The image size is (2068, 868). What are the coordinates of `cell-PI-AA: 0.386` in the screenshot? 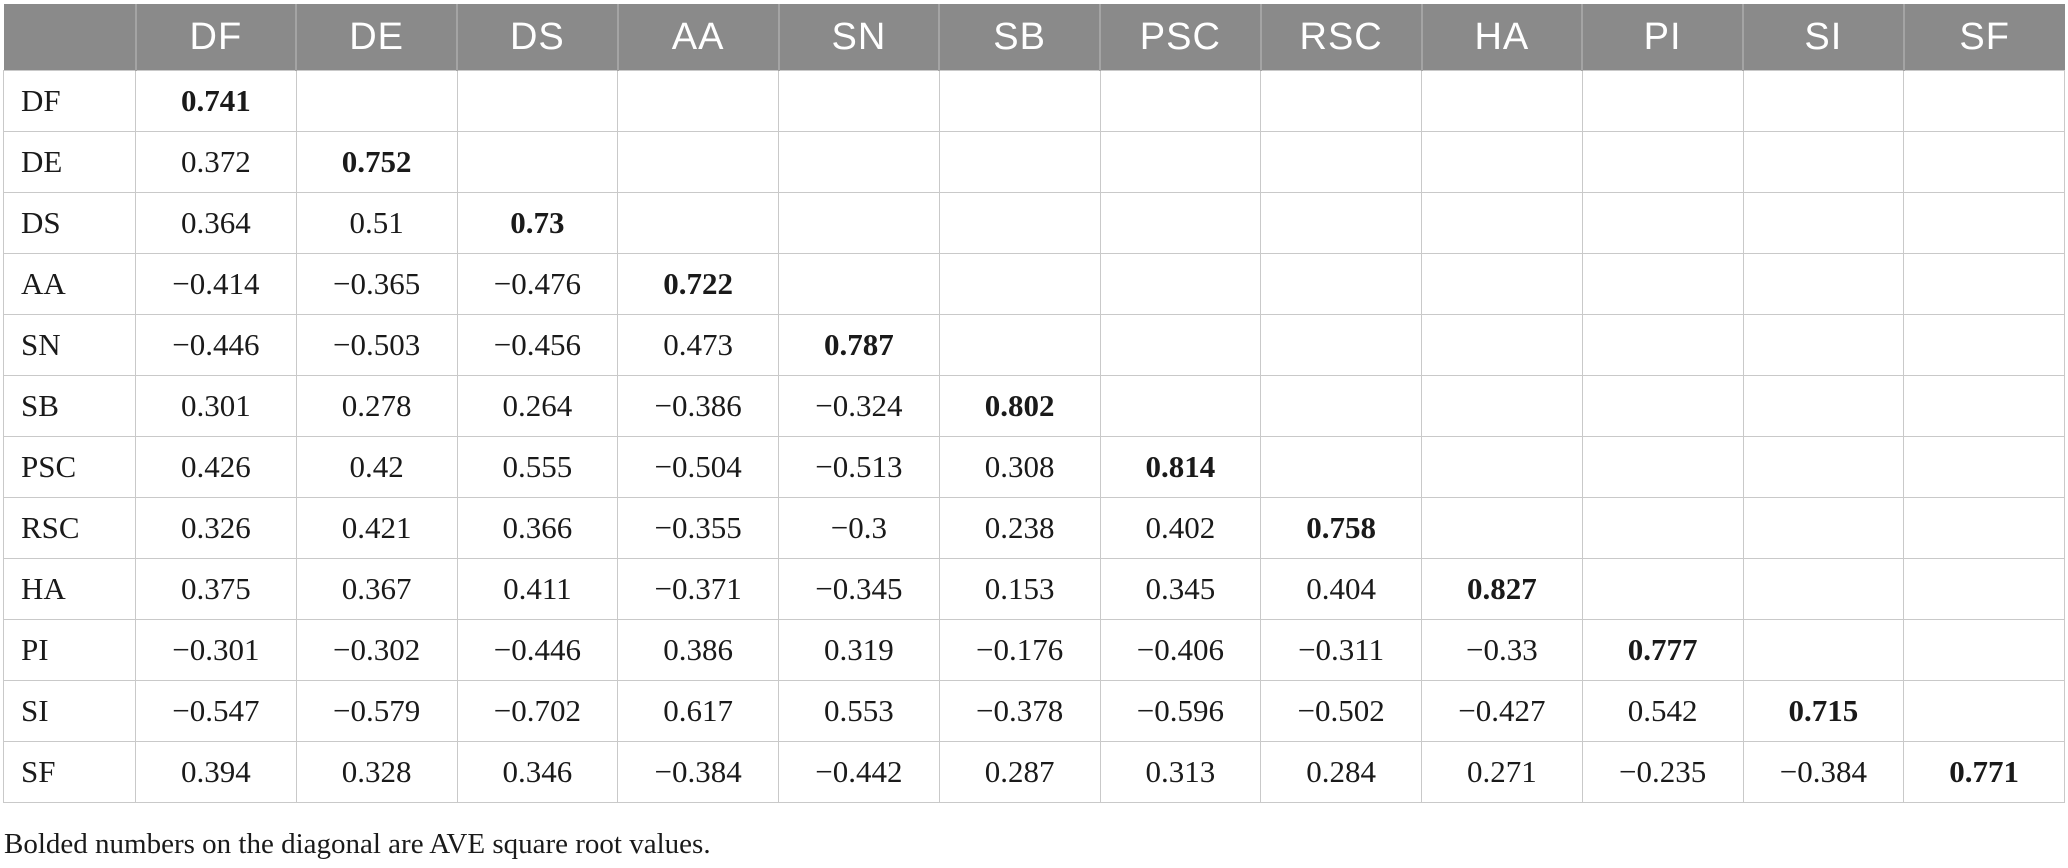 It's located at (698, 650).